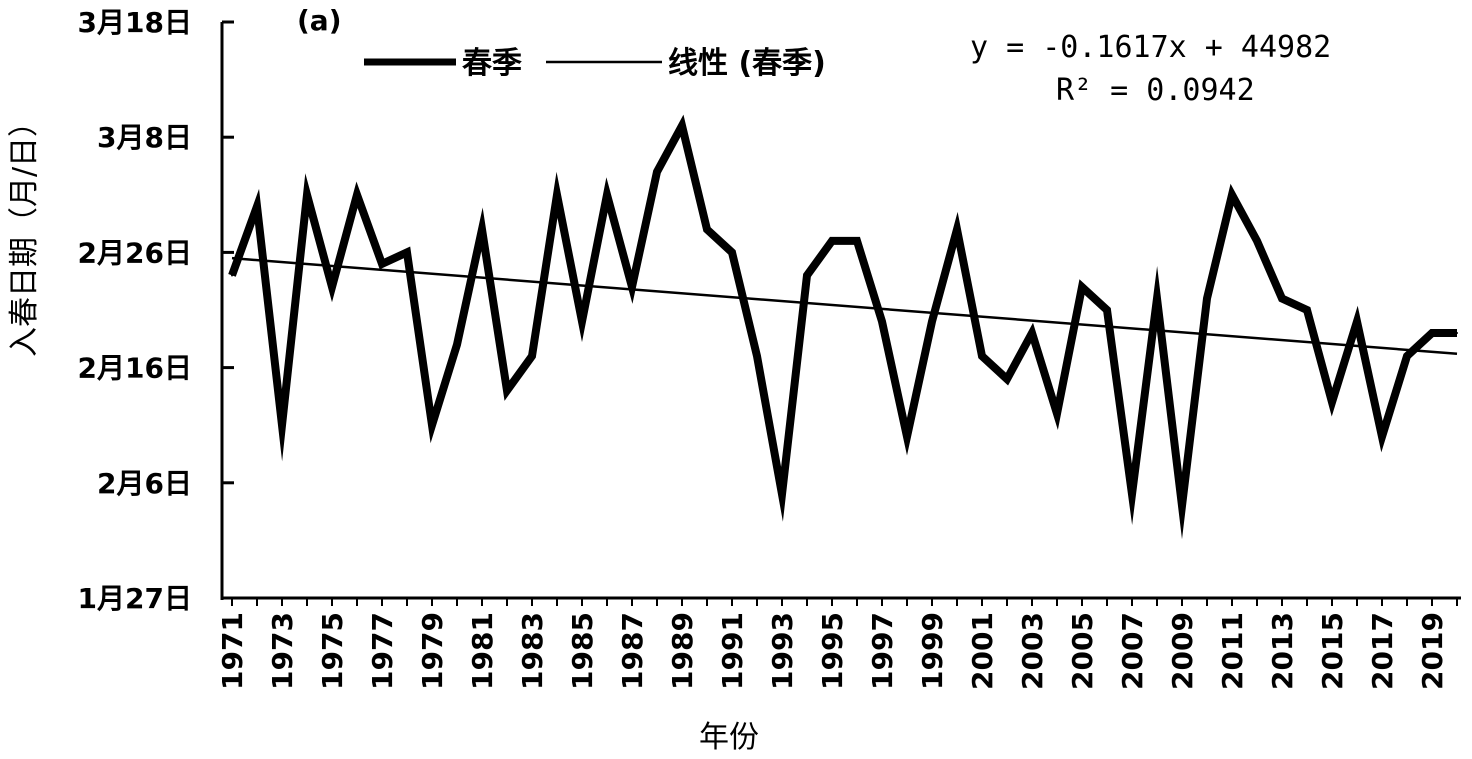 Image resolution: width=1472 pixels, height=759 pixels. I want to click on y-tick-label: 3月18日, so click(135, 22).